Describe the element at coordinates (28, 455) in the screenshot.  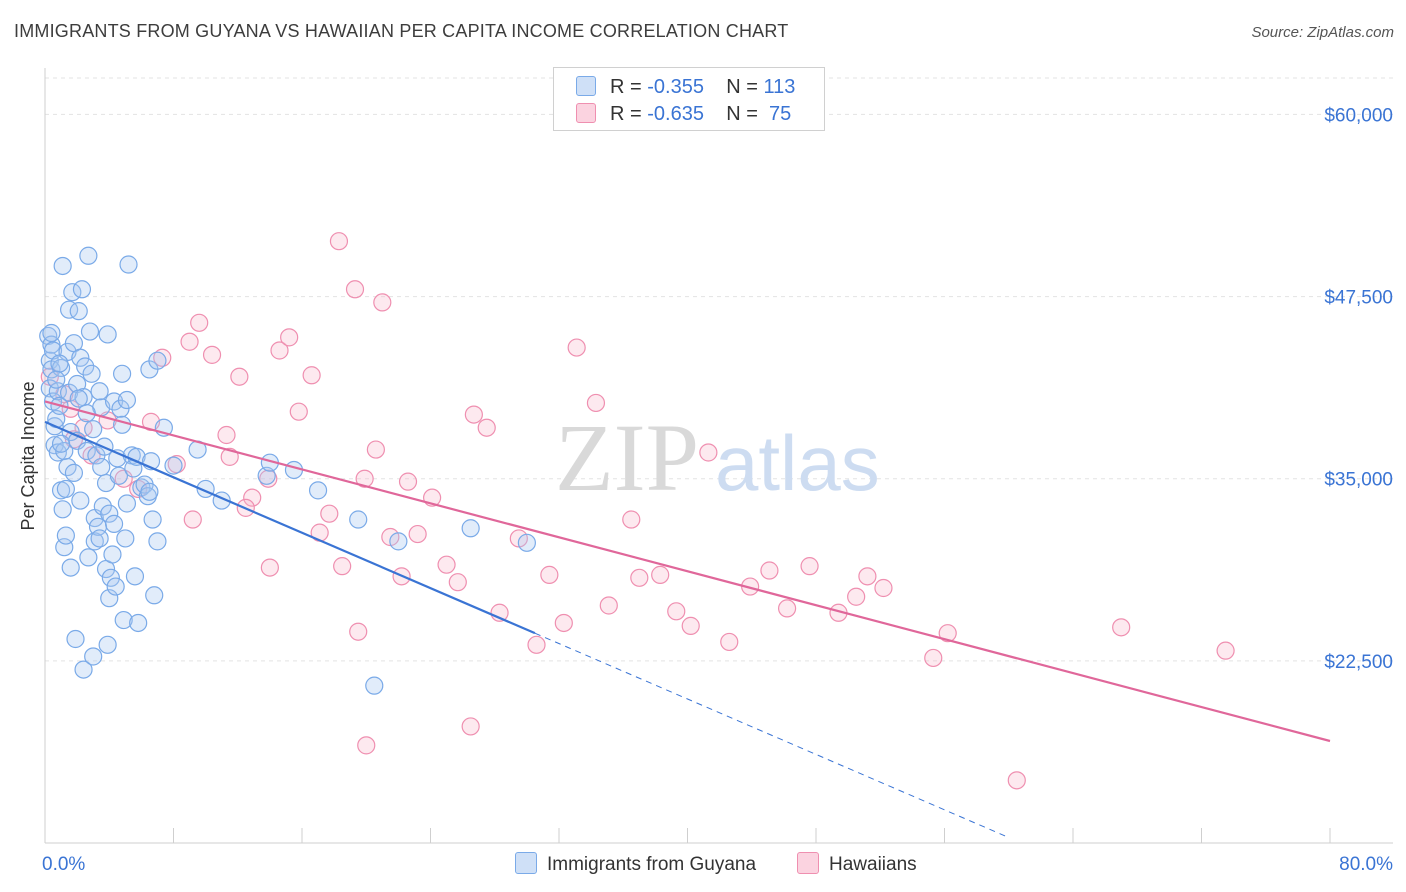
I see `y-axis-label: Per Capita Income` at that location.